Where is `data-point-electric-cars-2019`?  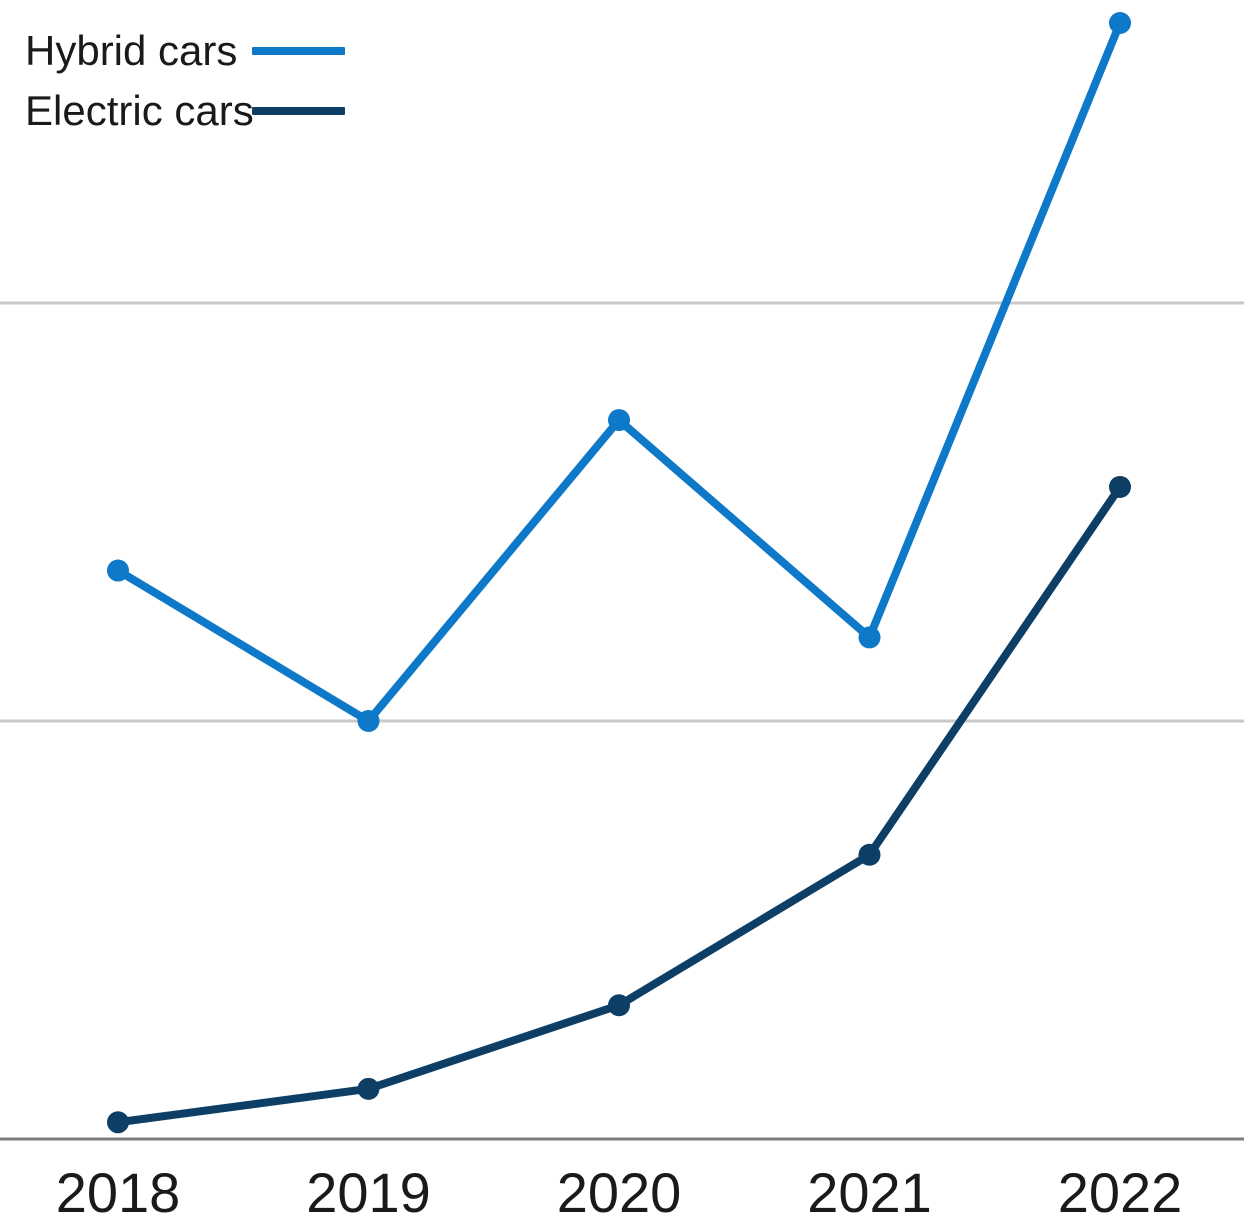 data-point-electric-cars-2019 is located at coordinates (368, 1088).